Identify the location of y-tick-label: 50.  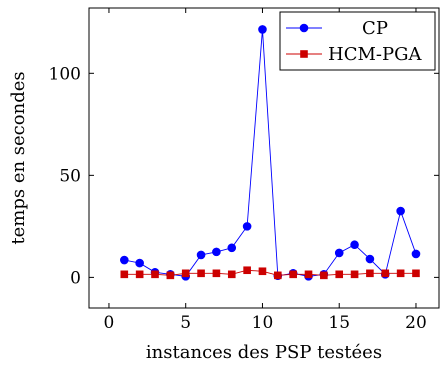
(70, 176).